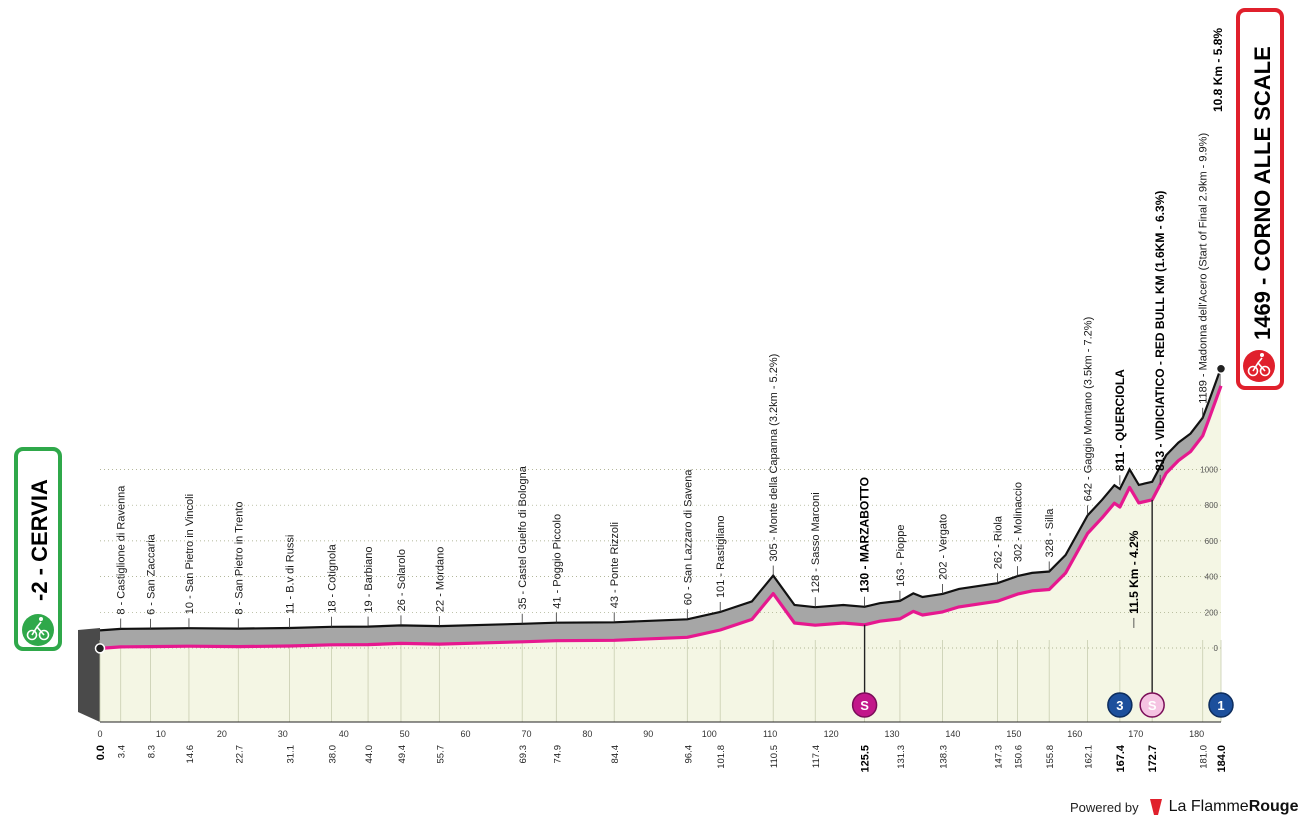  What do you see at coordinates (405, 734) in the screenshot?
I see `x-tick-label: 50` at bounding box center [405, 734].